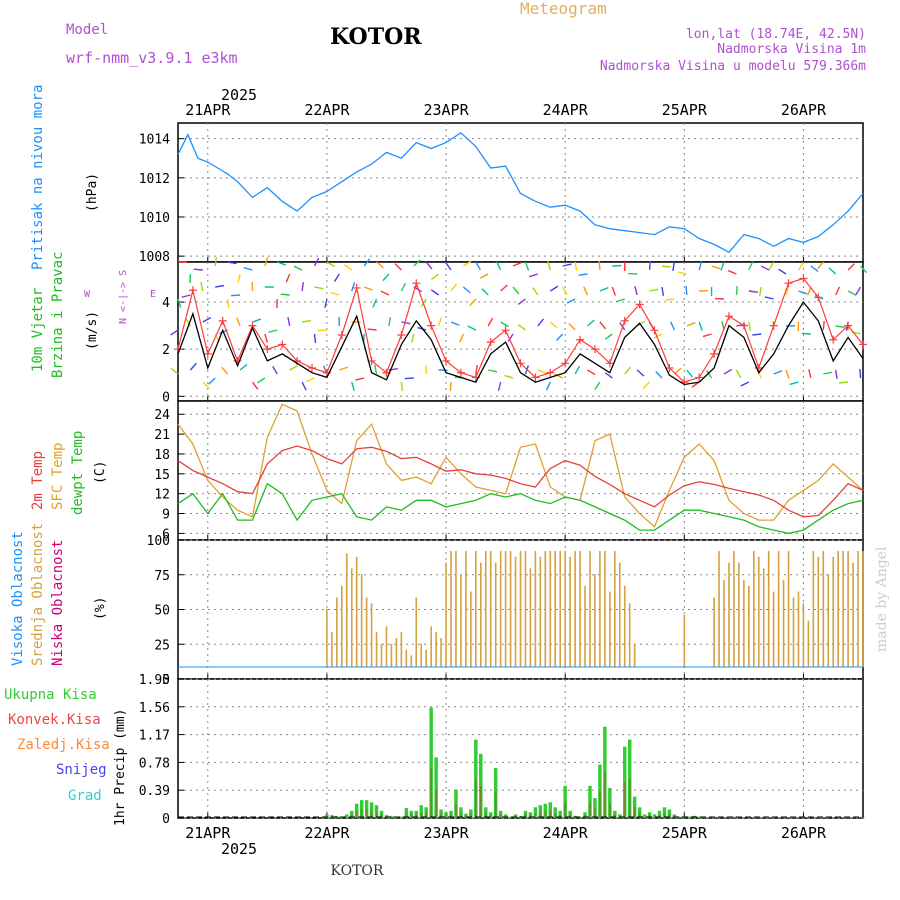 The width and height of the screenshot is (900, 900). I want to click on y-tick-label: 1.95, so click(154, 680).